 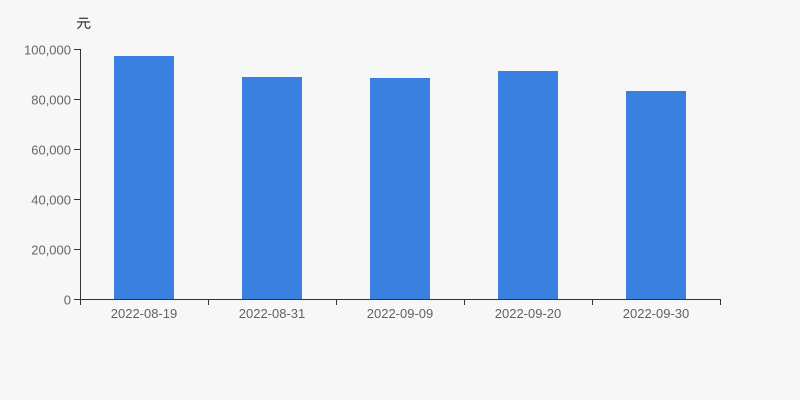 What do you see at coordinates (656, 313) in the screenshot?
I see `x-axis-category-label: 2022-09-30` at bounding box center [656, 313].